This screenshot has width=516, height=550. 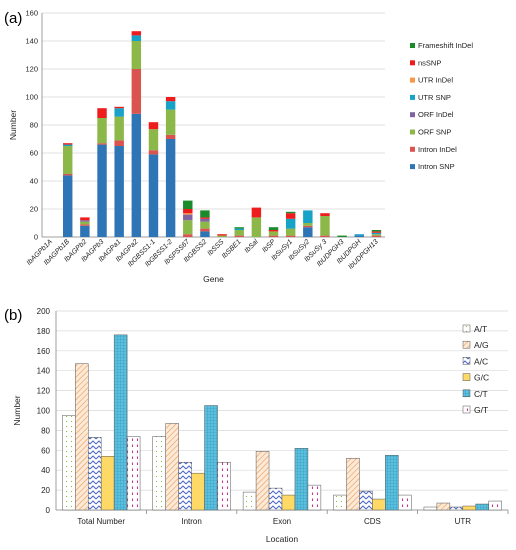 What do you see at coordinates (436, 166) in the screenshot?
I see `legend-label-a: Intron SNP` at bounding box center [436, 166].